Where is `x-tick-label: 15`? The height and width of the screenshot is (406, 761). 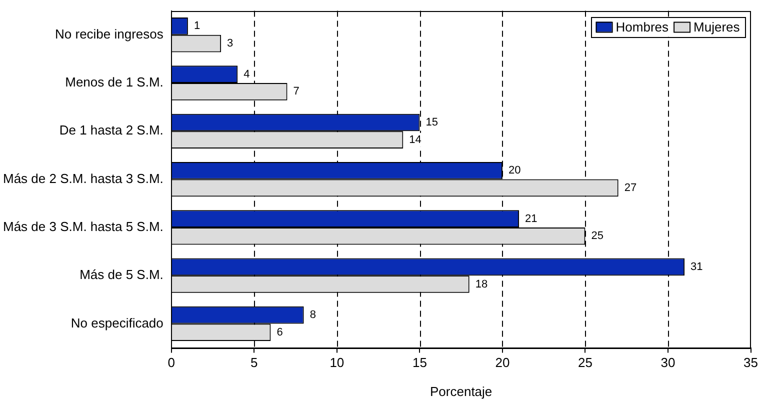 x-tick-label: 15 is located at coordinates (419, 362).